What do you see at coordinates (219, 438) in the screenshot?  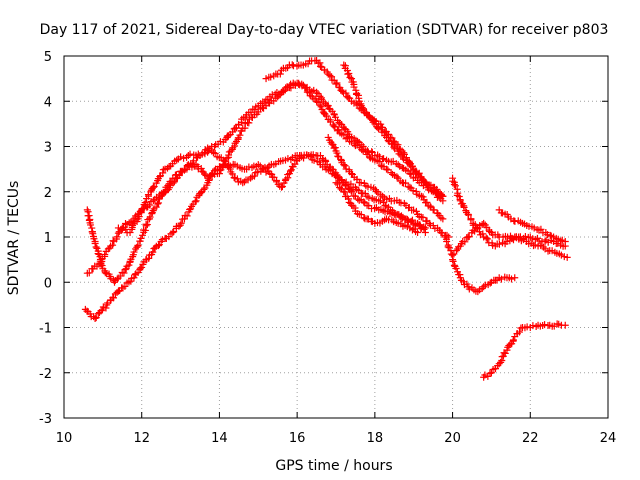 I see `x-tick-label: 14` at bounding box center [219, 438].